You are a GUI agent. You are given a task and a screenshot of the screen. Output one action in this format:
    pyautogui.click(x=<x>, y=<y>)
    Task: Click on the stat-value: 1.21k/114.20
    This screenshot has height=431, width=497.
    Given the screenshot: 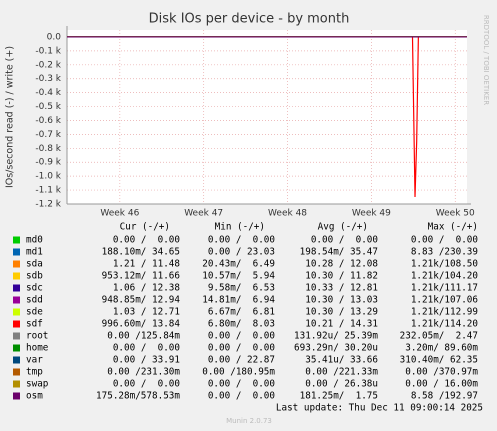 What is the action you would take?
    pyautogui.click(x=444, y=324)
    